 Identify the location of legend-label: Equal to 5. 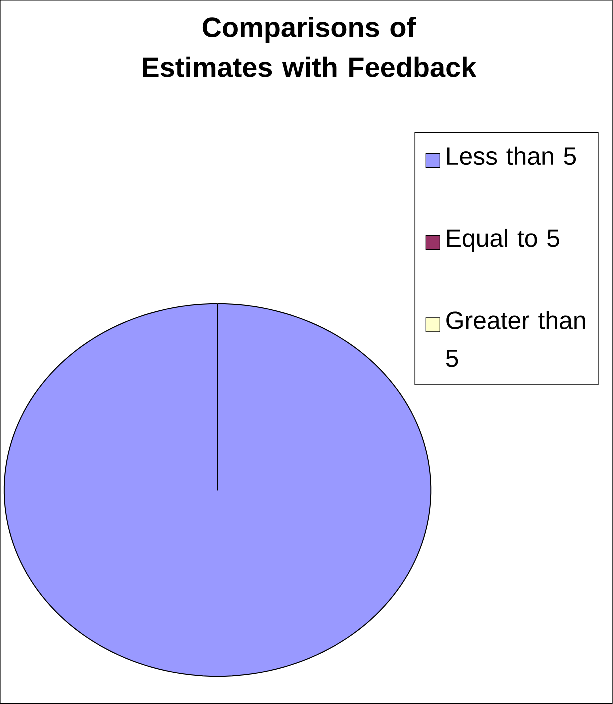
(503, 240).